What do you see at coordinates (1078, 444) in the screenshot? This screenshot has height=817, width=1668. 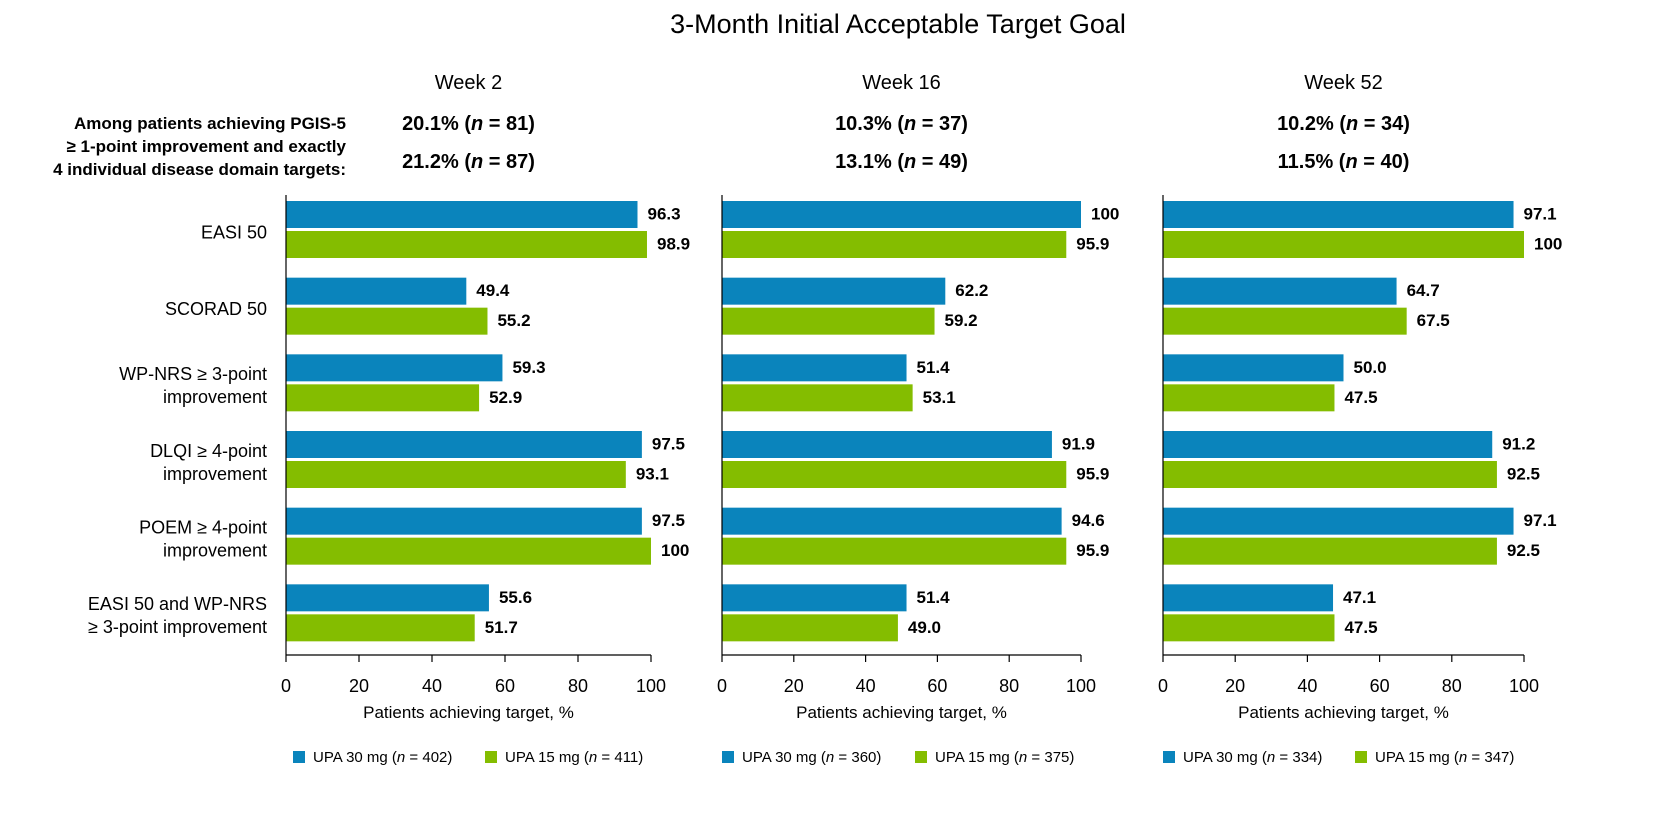 I see `value-label: 91.9` at bounding box center [1078, 444].